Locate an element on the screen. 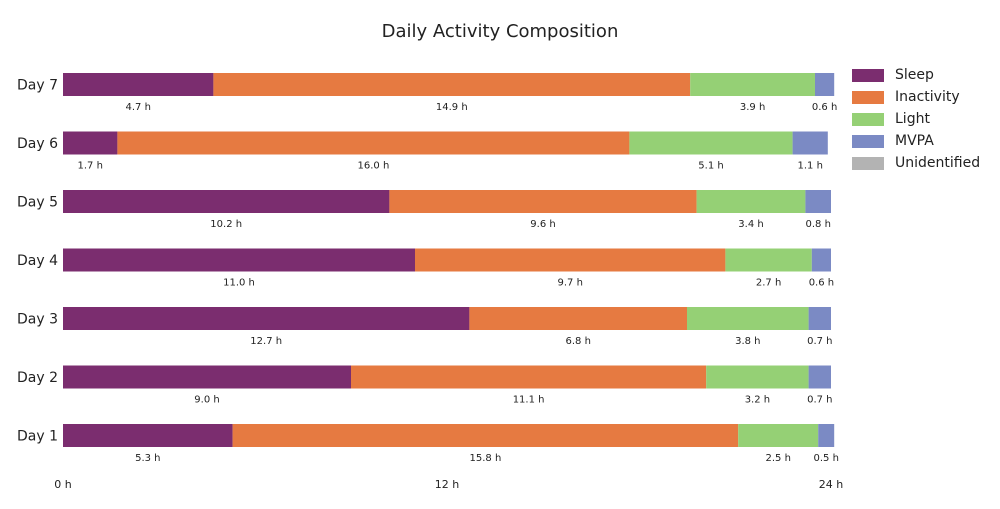 This screenshot has width=1000, height=509. segment-value-label: 5.3 h is located at coordinates (147, 458).